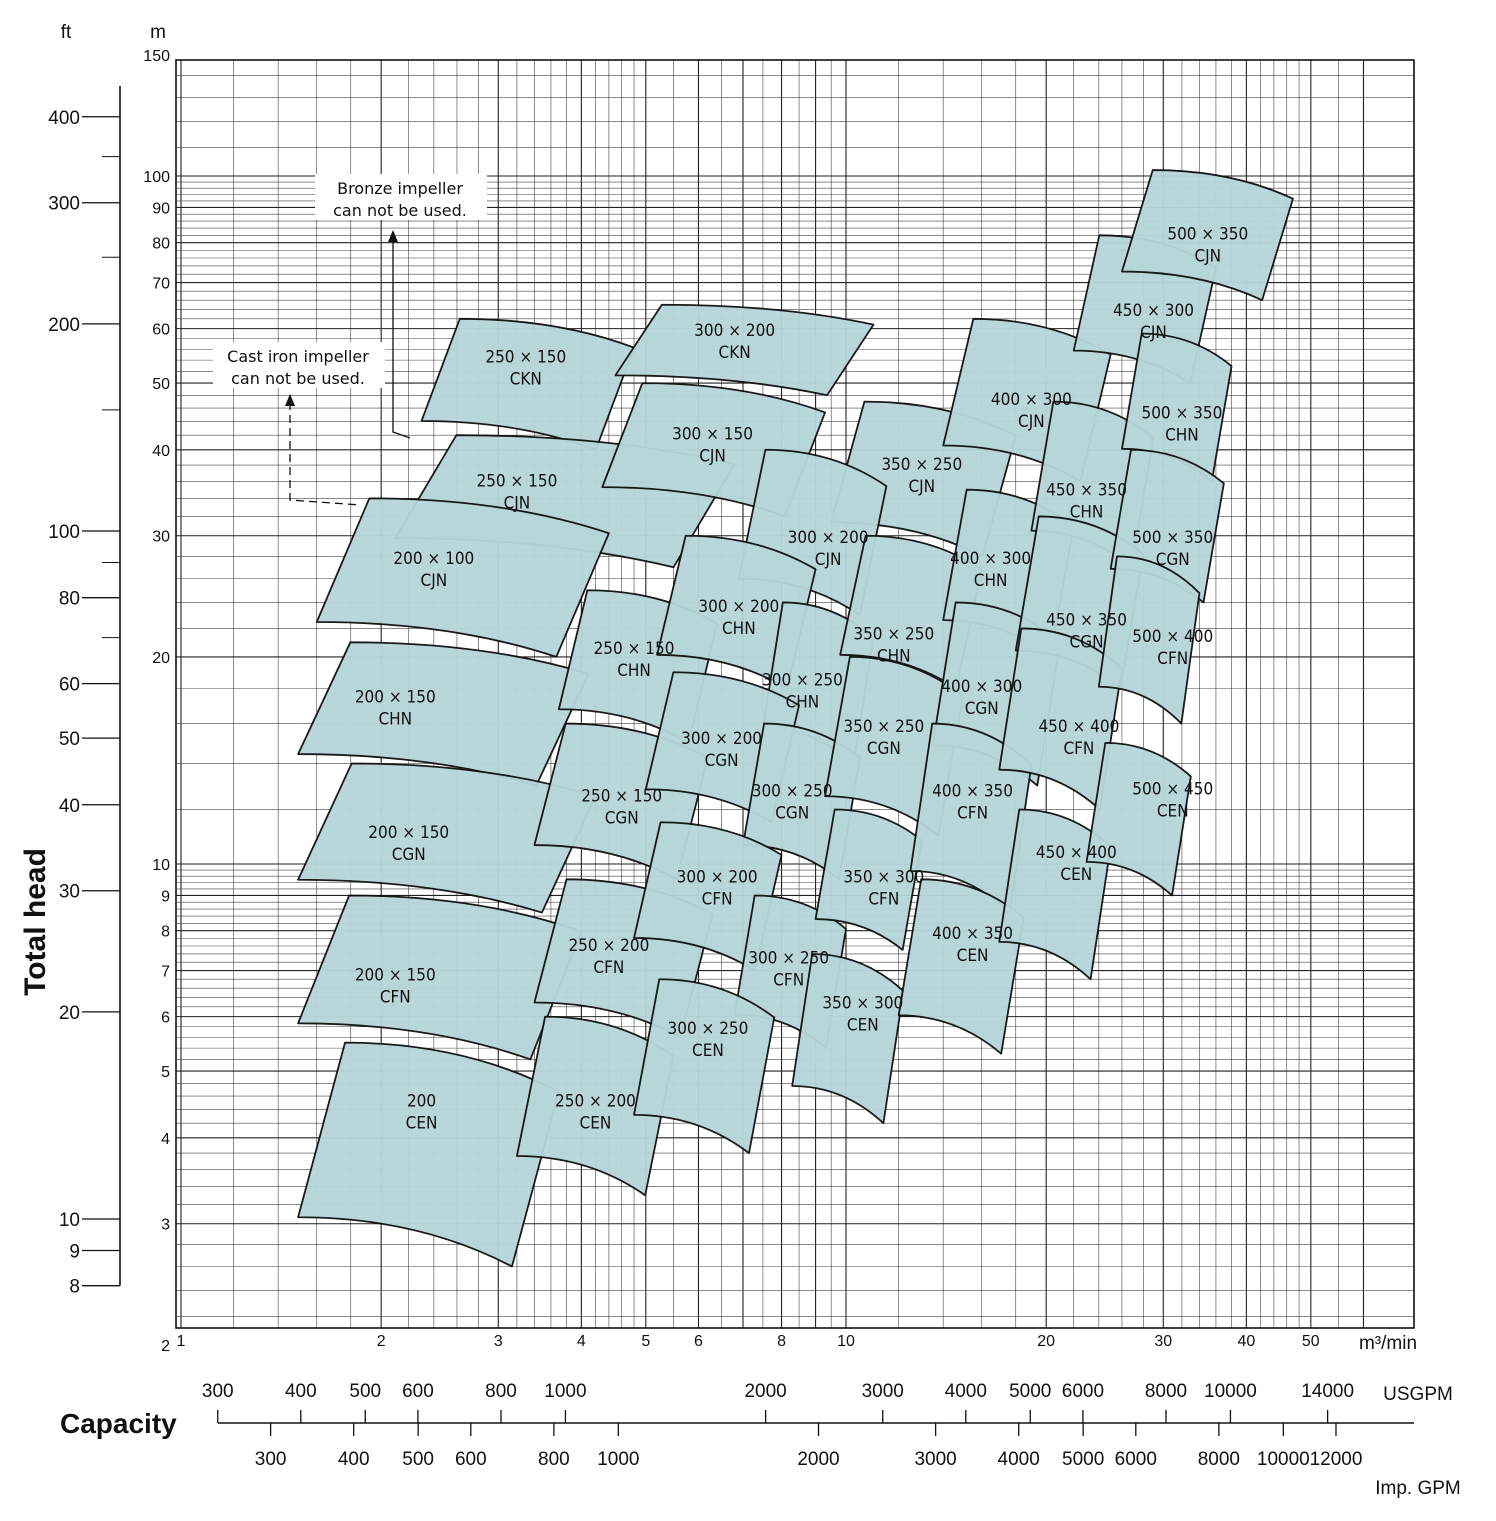 The height and width of the screenshot is (1521, 1496). Describe the element at coordinates (381, 1341) in the screenshot. I see `x-tick-label: 2` at that location.